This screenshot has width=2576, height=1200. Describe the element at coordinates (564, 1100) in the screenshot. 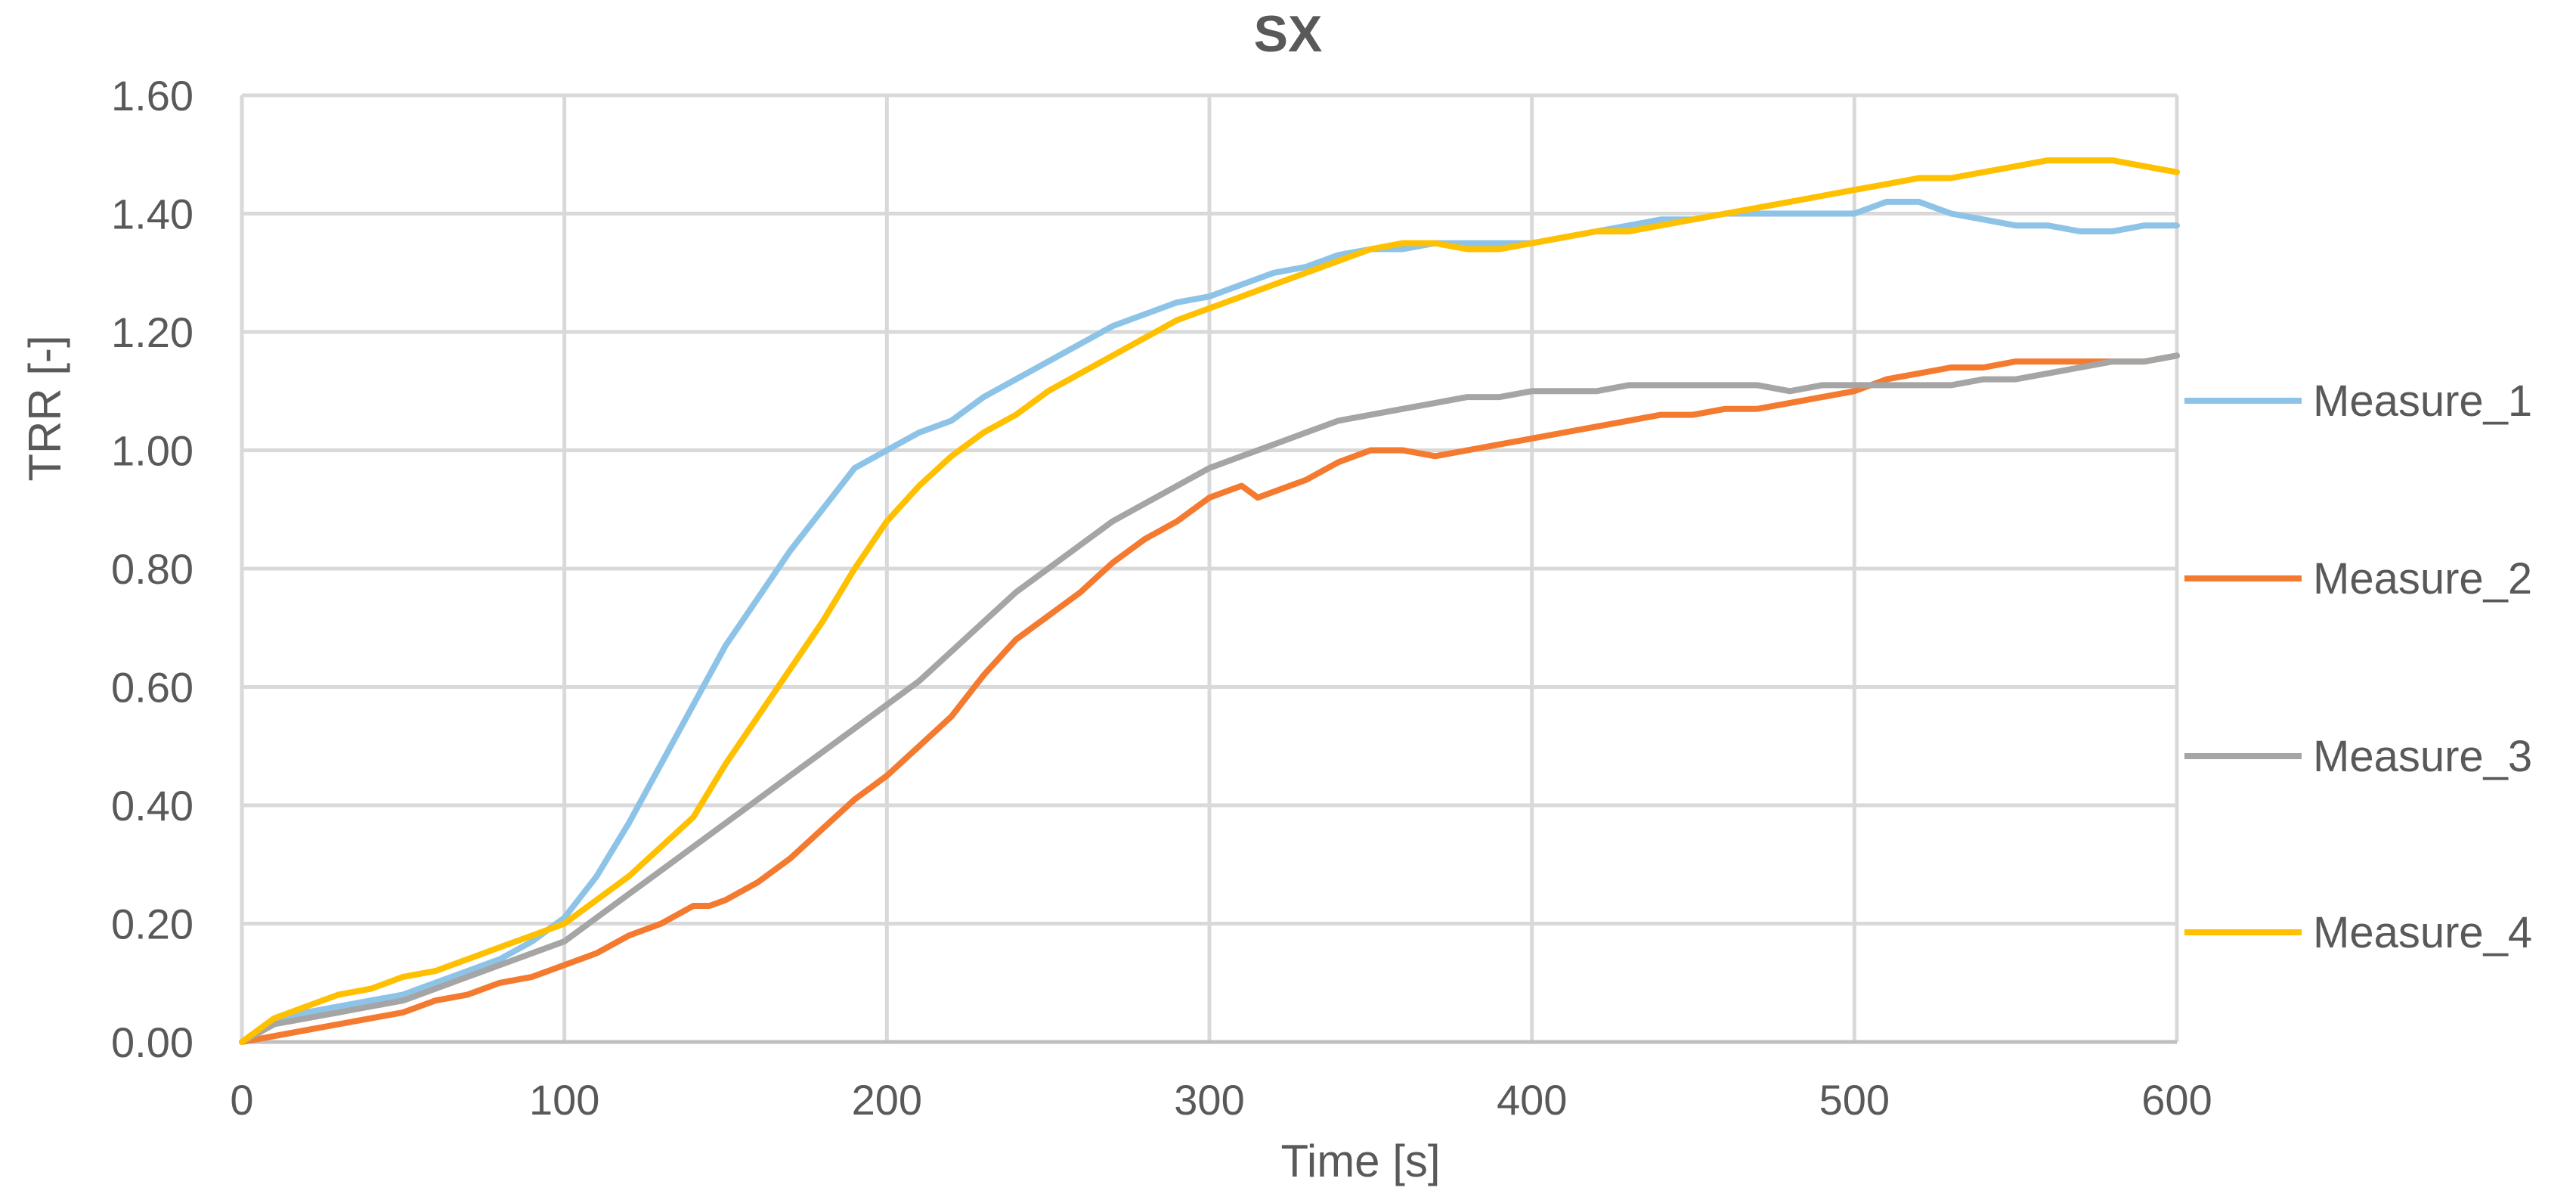

I see `x-tick-label: 100` at that location.